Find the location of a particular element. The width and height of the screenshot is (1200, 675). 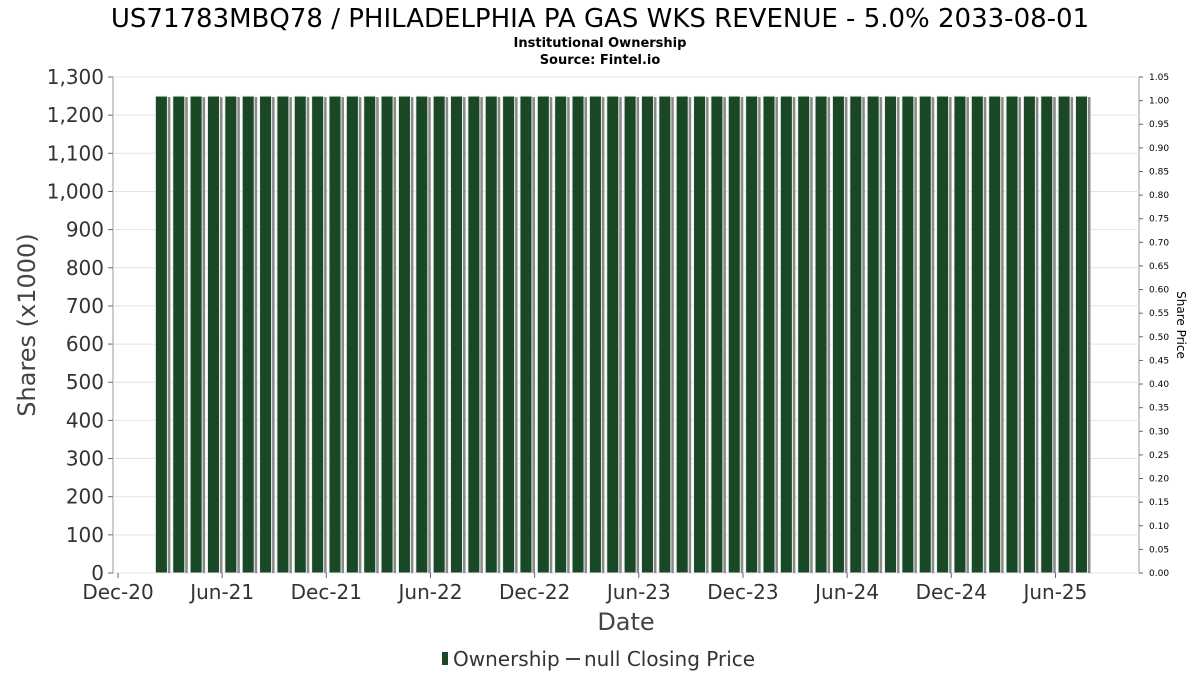

y-tick-label: 1,300 is located at coordinates (75, 77).